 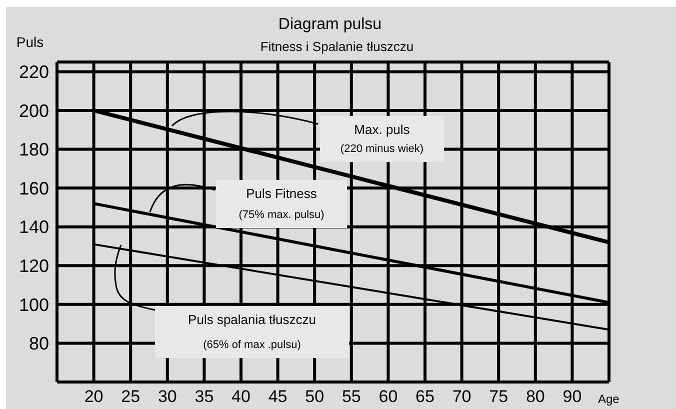 I want to click on x-tick-label: 80, so click(x=535, y=396).